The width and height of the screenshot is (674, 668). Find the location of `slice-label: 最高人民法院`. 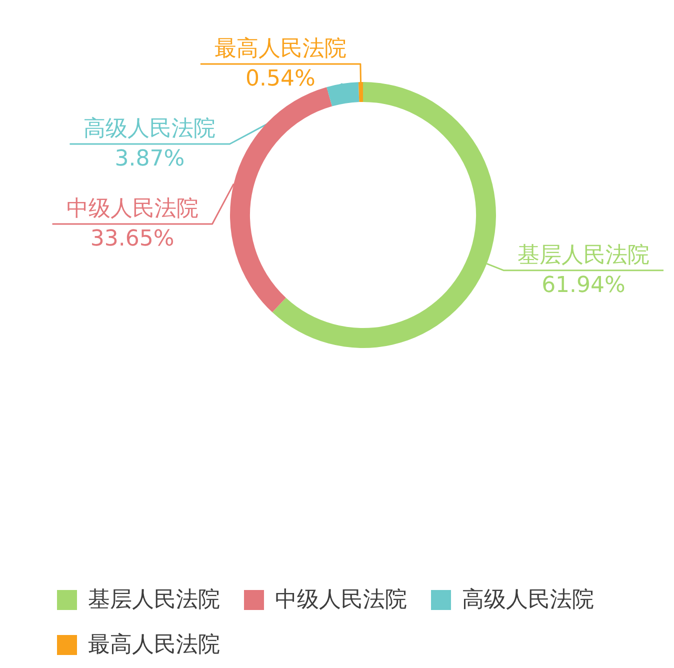

slice-label: 最高人民法院 is located at coordinates (280, 49).